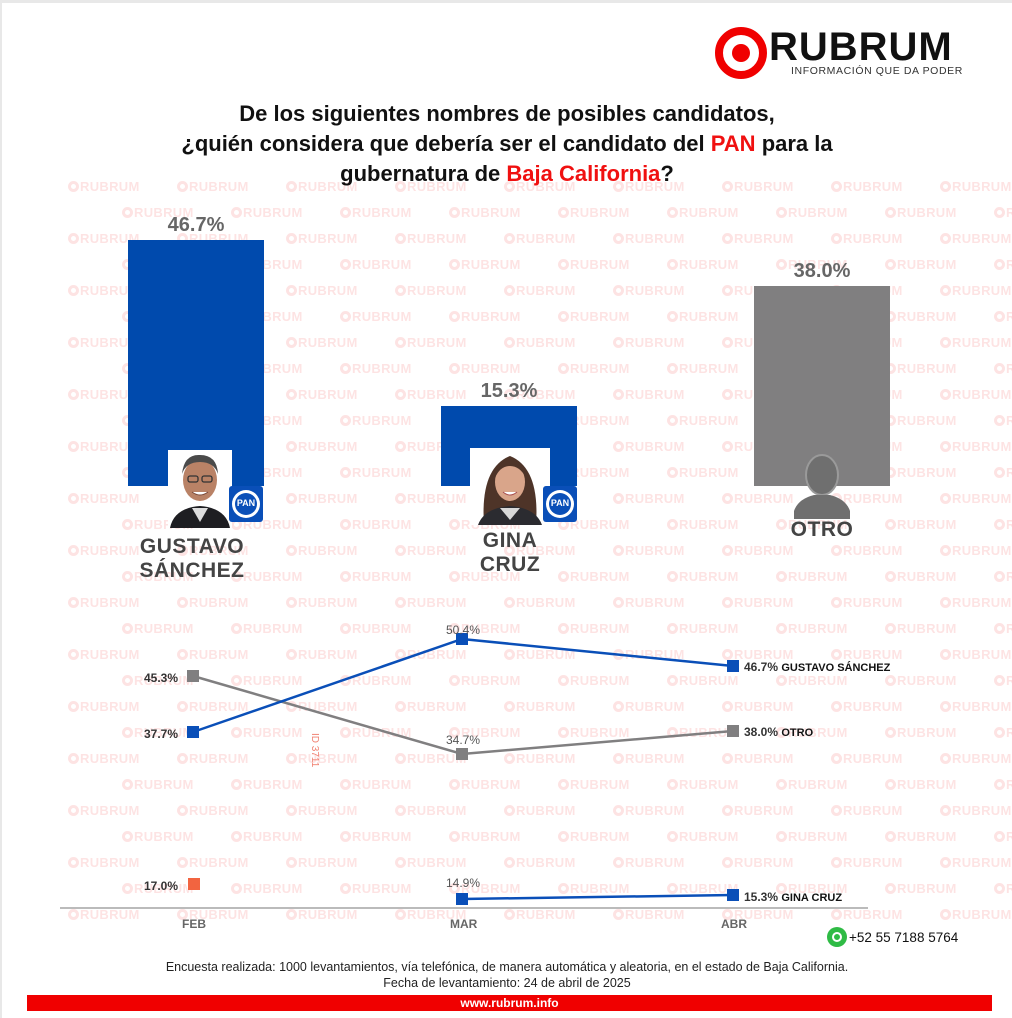 The height and width of the screenshot is (1018, 1012). I want to click on name-line: GUSTAVO, so click(192, 546).